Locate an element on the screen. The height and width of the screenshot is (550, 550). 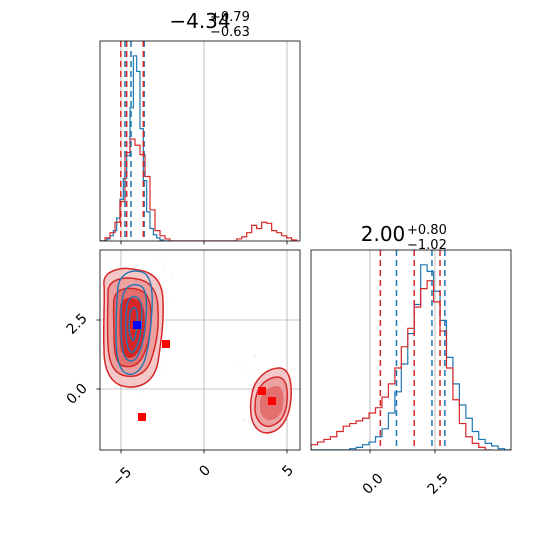
tick-label-x-0: 0.0 is located at coordinates (373, 484).